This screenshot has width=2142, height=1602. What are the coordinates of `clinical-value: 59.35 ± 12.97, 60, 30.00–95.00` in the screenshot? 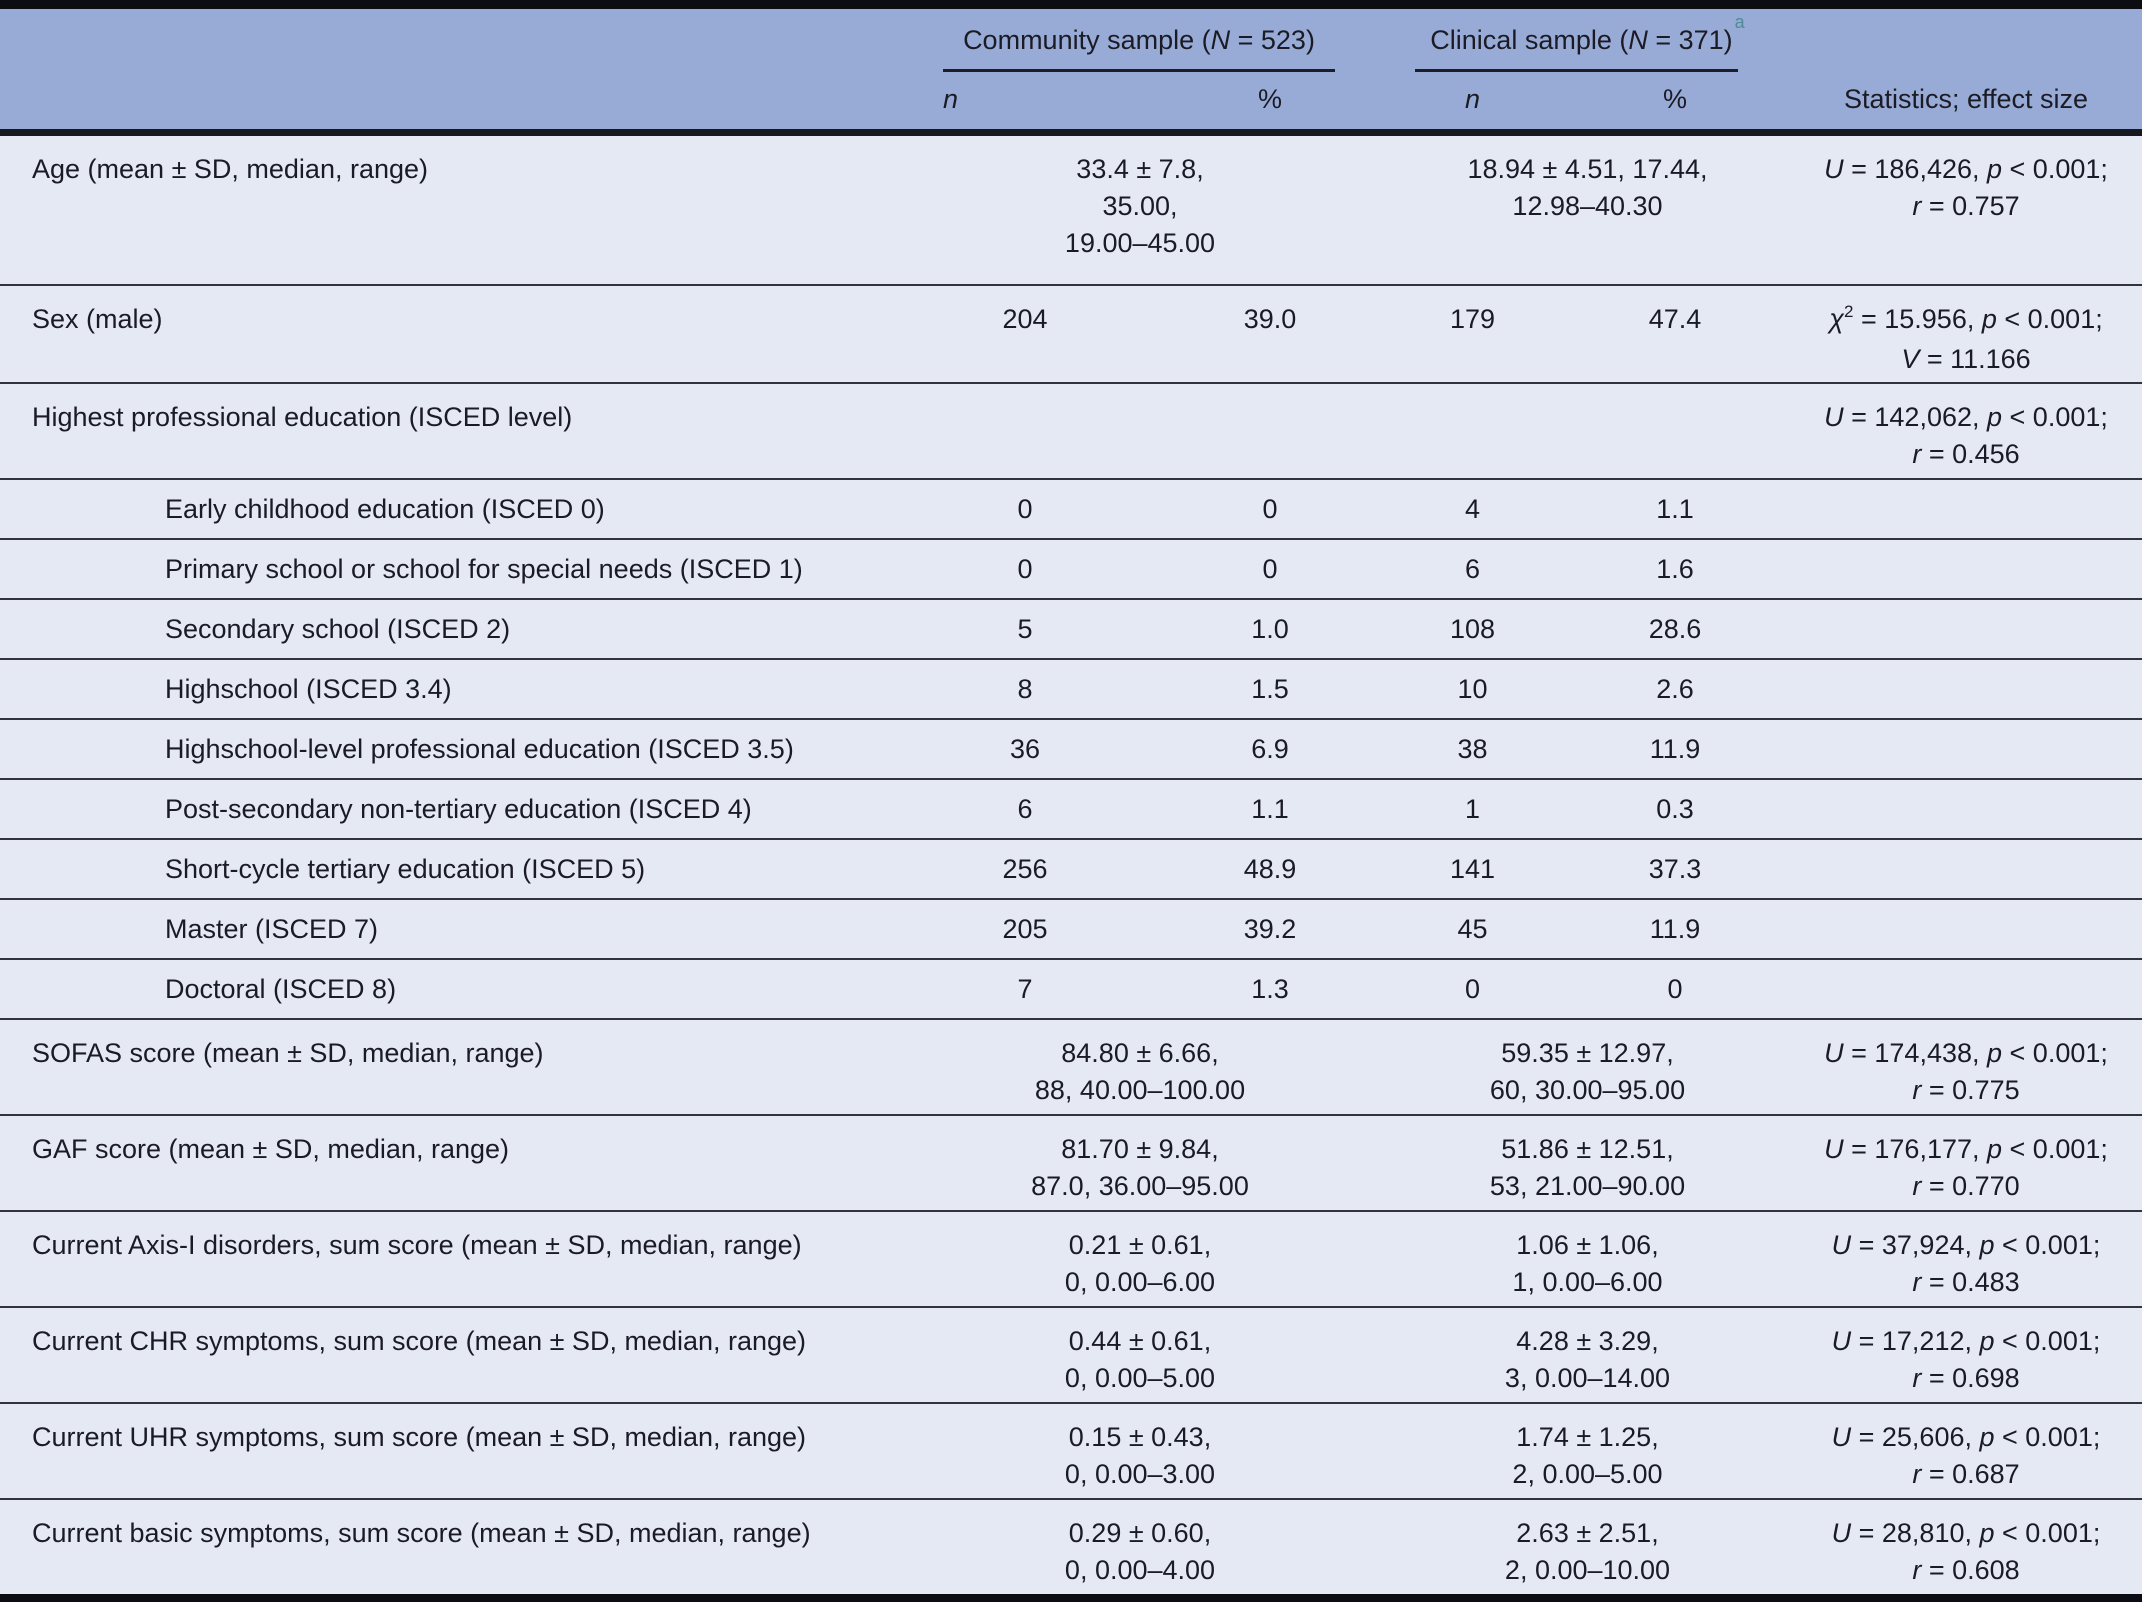 It's located at (1587, 1071).